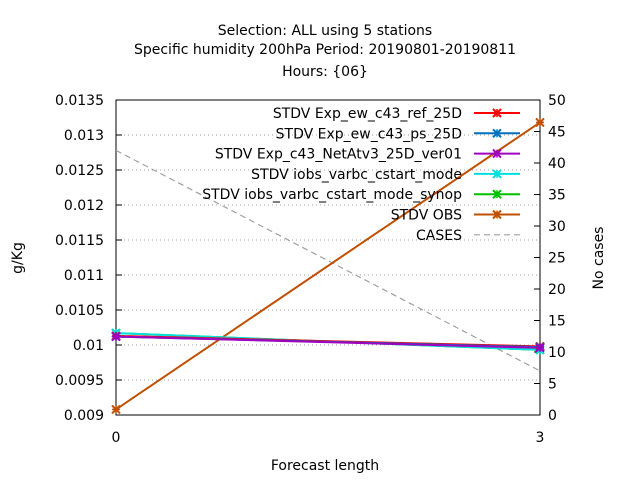  Describe the element at coordinates (557, 133) in the screenshot. I see `y2-tick-label: 45` at that location.